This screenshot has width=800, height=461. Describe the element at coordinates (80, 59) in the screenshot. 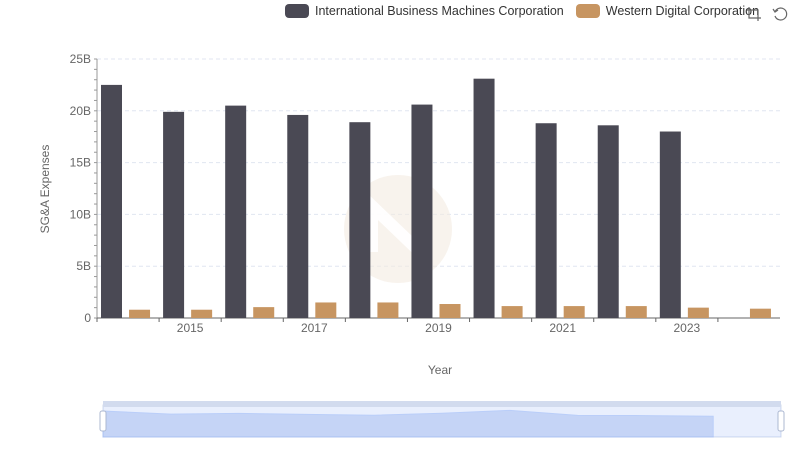

I see `y-tick-label: 25B` at that location.